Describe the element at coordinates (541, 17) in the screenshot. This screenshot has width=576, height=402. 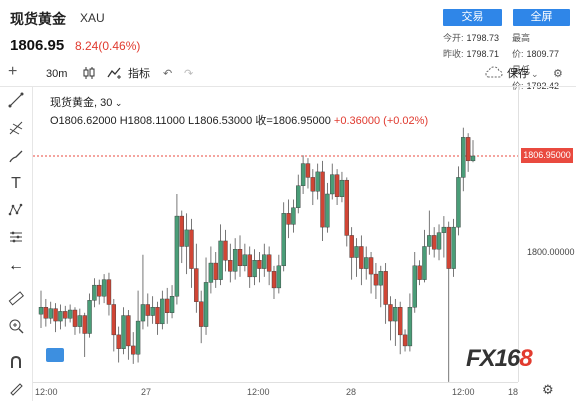
I see `fullscreen-button: 全屏` at that location.